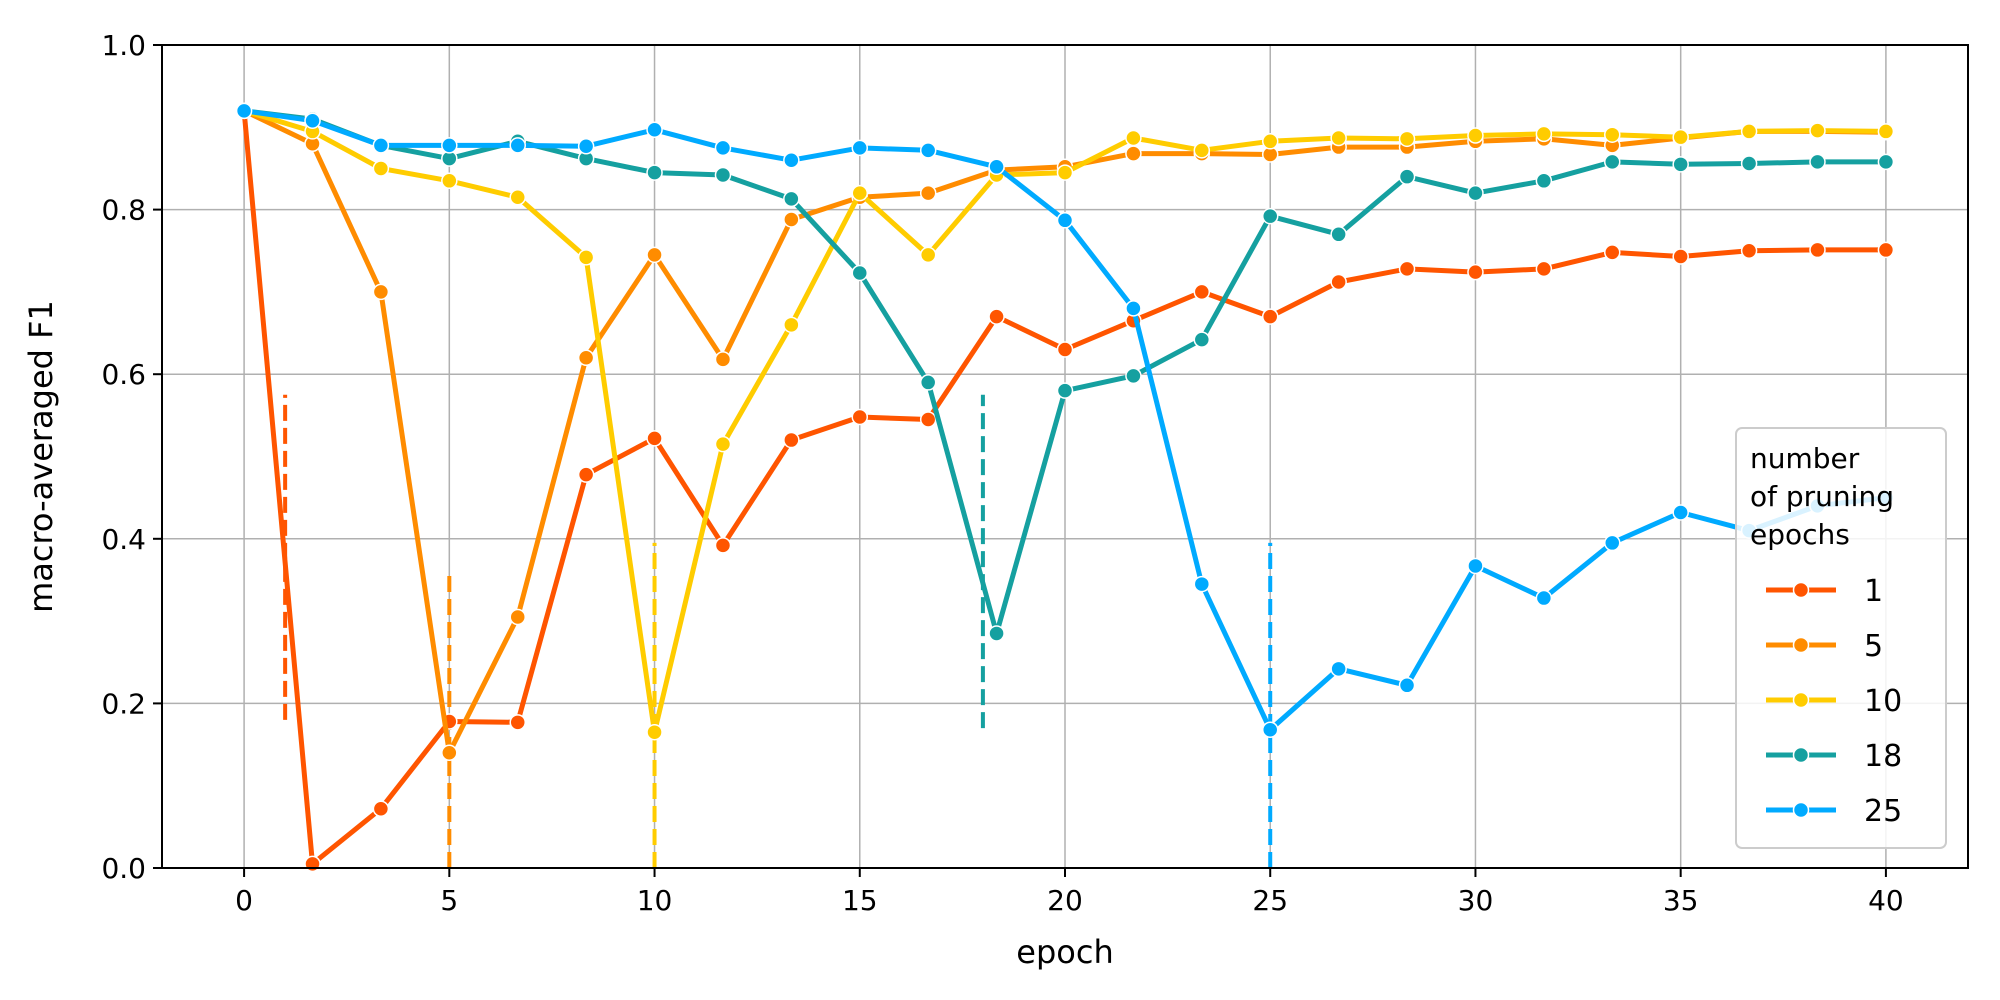  What do you see at coordinates (449, 900) in the screenshot?
I see `x-tick-label: 5` at bounding box center [449, 900].